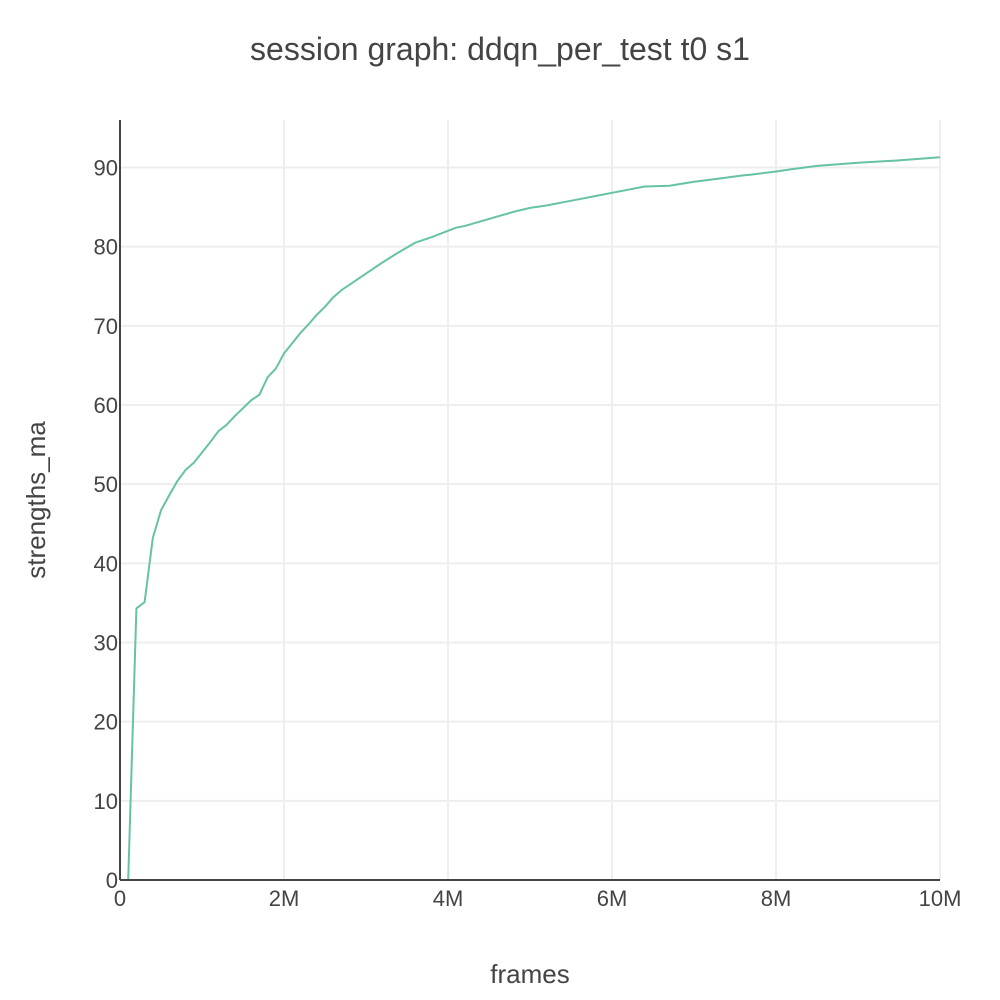 Image resolution: width=1000 pixels, height=1000 pixels. What do you see at coordinates (106, 525) in the screenshot?
I see `y-tick-labels: 0 10 20 30 40 50 60 70 80 90` at bounding box center [106, 525].